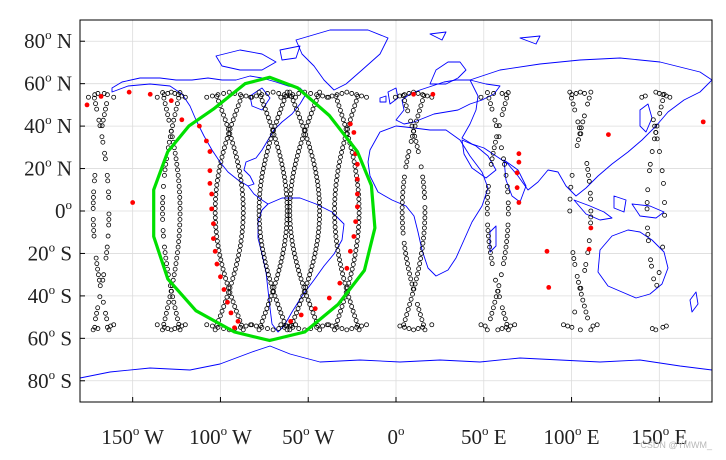 The width and height of the screenshot is (726, 460). I want to click on y-tick-label-3: 20o N, so click(48, 168).